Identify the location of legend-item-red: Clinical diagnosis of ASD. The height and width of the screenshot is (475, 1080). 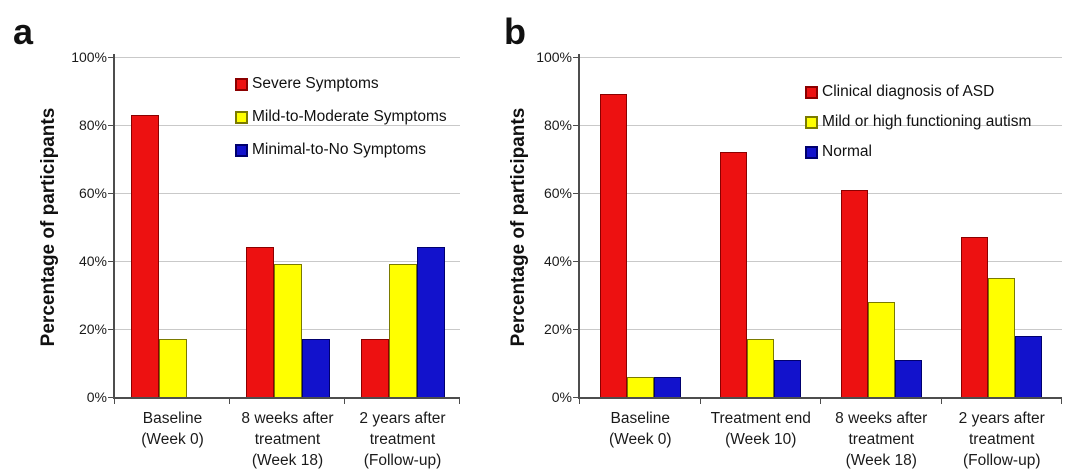
(918, 92).